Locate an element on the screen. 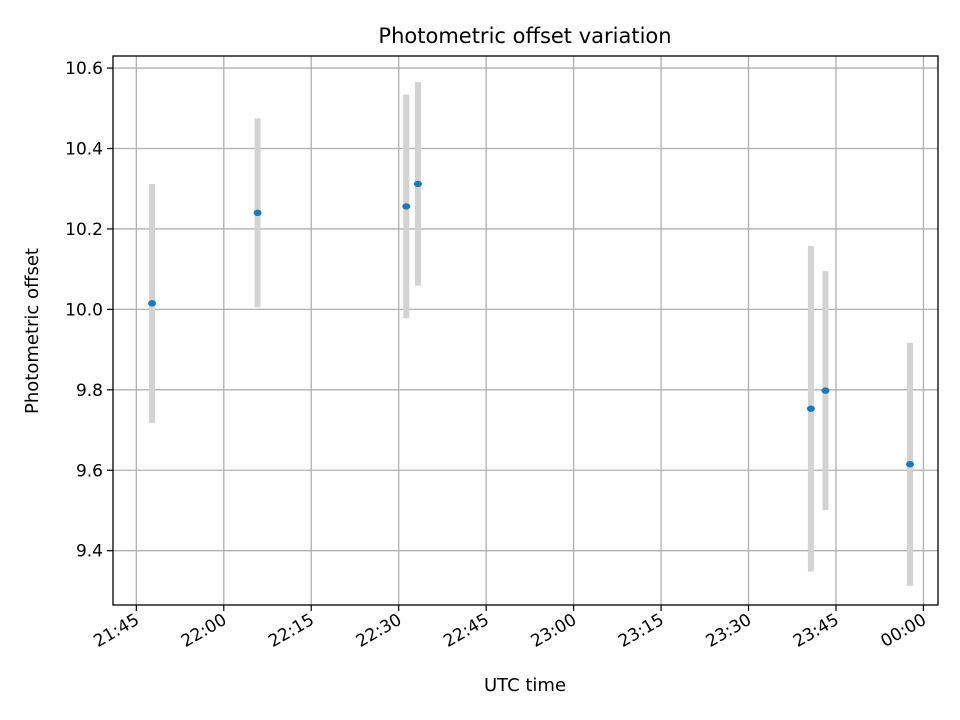 Image resolution: width=960 pixels, height=720 pixels. chart-title: Photometric offset variation is located at coordinates (524, 36).